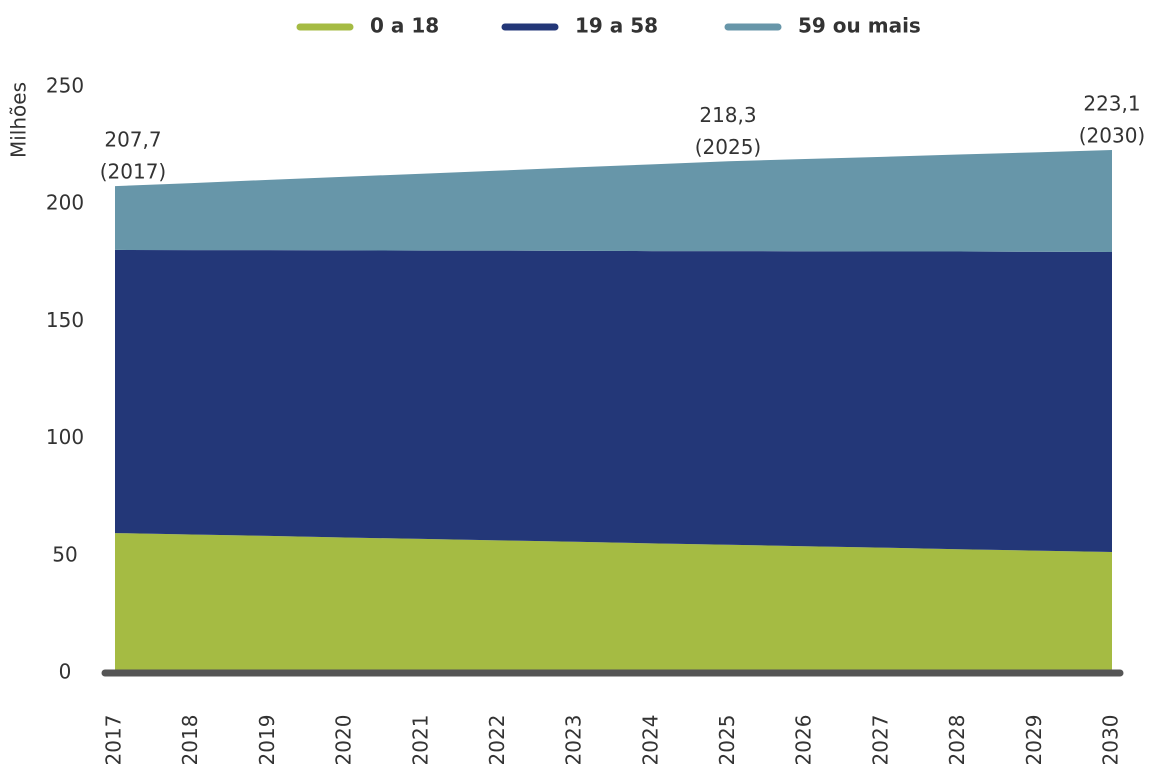  Describe the element at coordinates (859, 26) in the screenshot. I see `legend-label: 59 ou mais` at that location.